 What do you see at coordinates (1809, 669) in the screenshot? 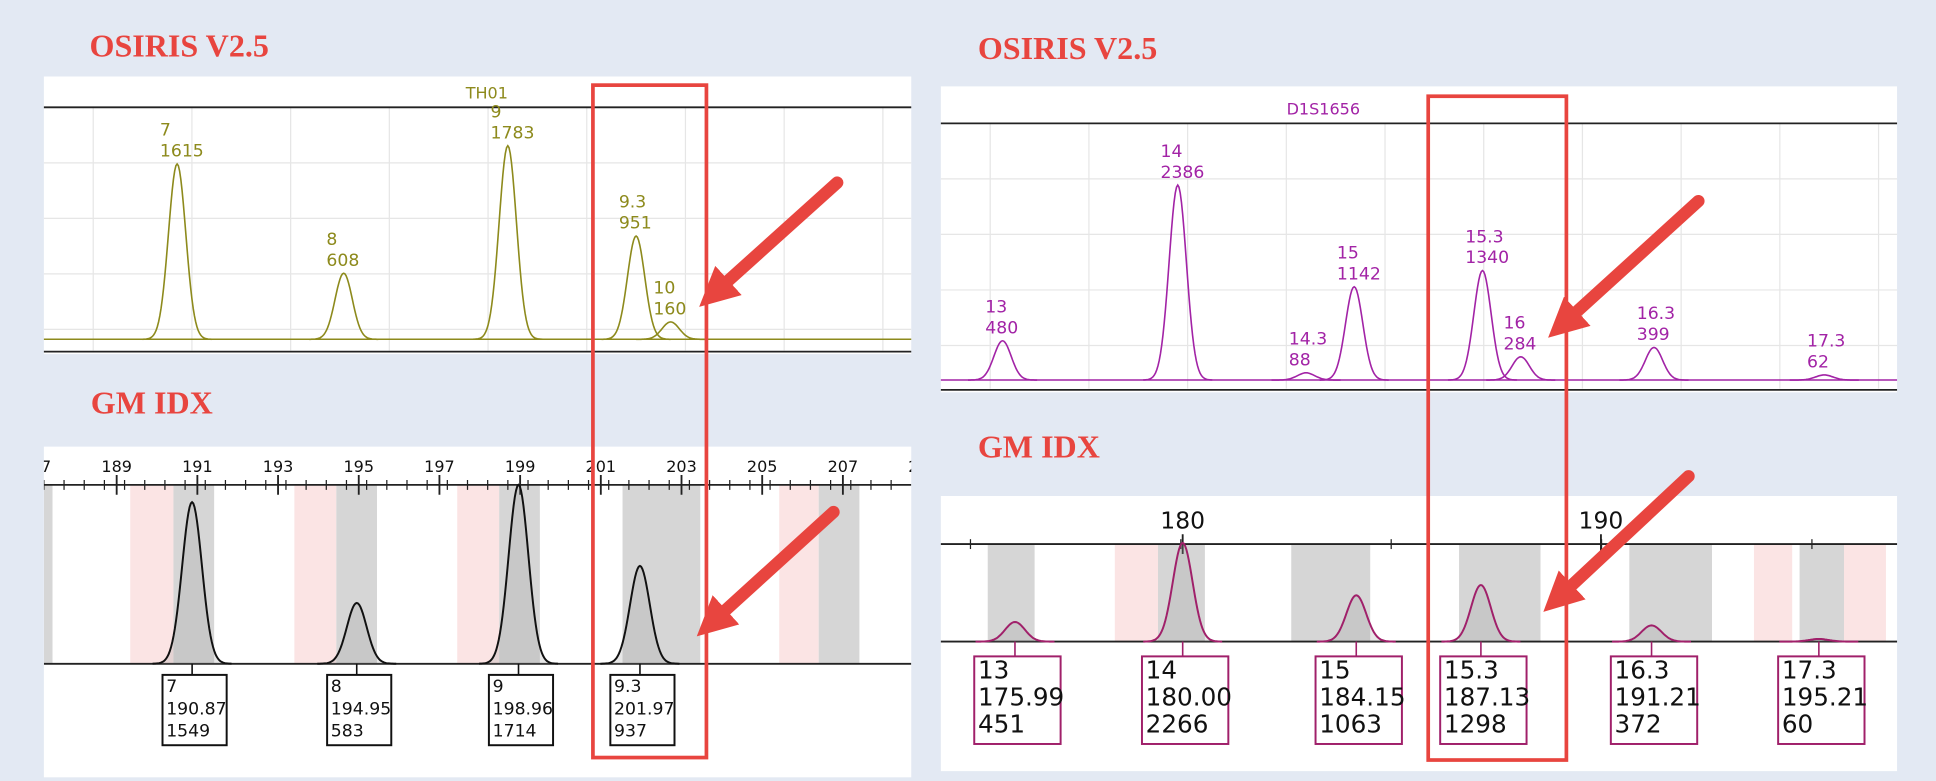
I see `allele-label: 17.3` at bounding box center [1809, 669].